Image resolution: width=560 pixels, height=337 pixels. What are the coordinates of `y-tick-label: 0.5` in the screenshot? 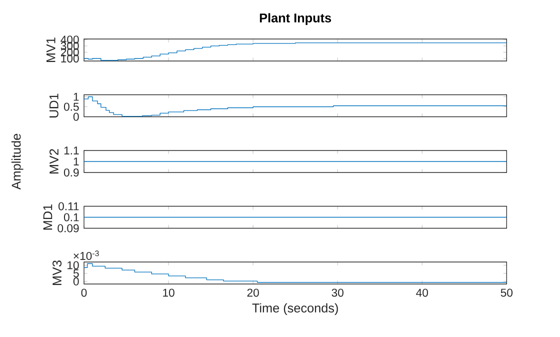 It's located at (71, 106).